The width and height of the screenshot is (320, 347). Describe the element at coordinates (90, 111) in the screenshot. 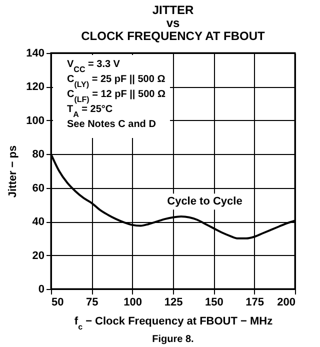

I see `annotation: T$_{A}$ = 25°C` at that location.